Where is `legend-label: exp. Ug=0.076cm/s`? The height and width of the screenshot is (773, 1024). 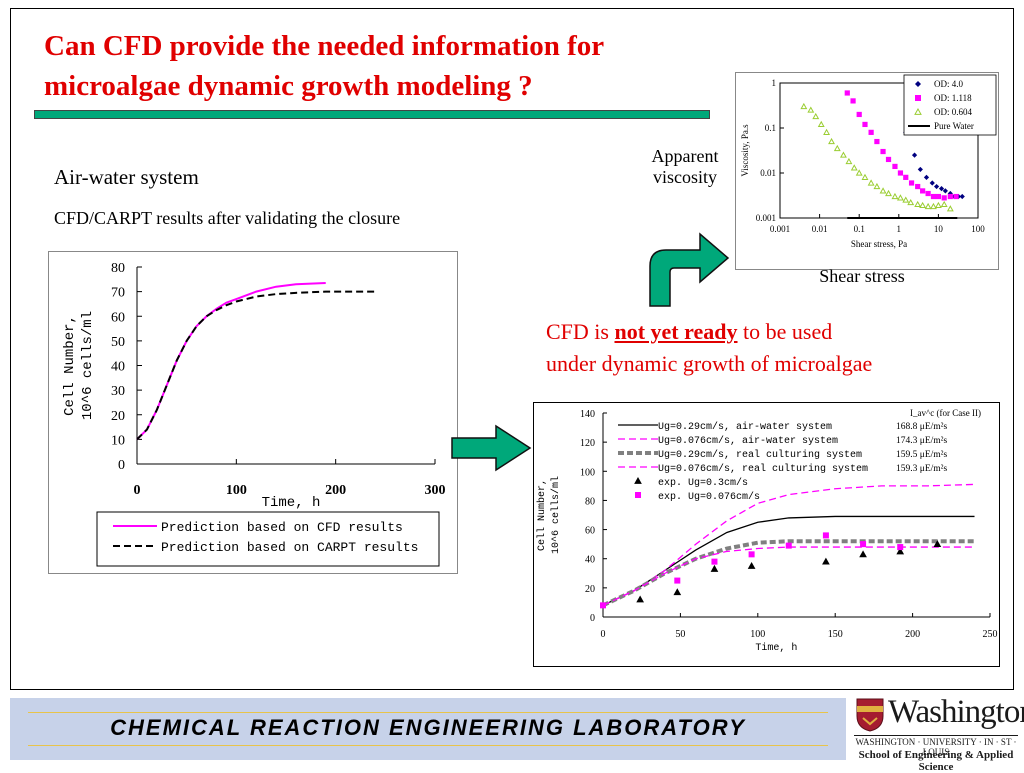
legend-label: exp. Ug=0.076cm/s is located at coordinates (709, 497).